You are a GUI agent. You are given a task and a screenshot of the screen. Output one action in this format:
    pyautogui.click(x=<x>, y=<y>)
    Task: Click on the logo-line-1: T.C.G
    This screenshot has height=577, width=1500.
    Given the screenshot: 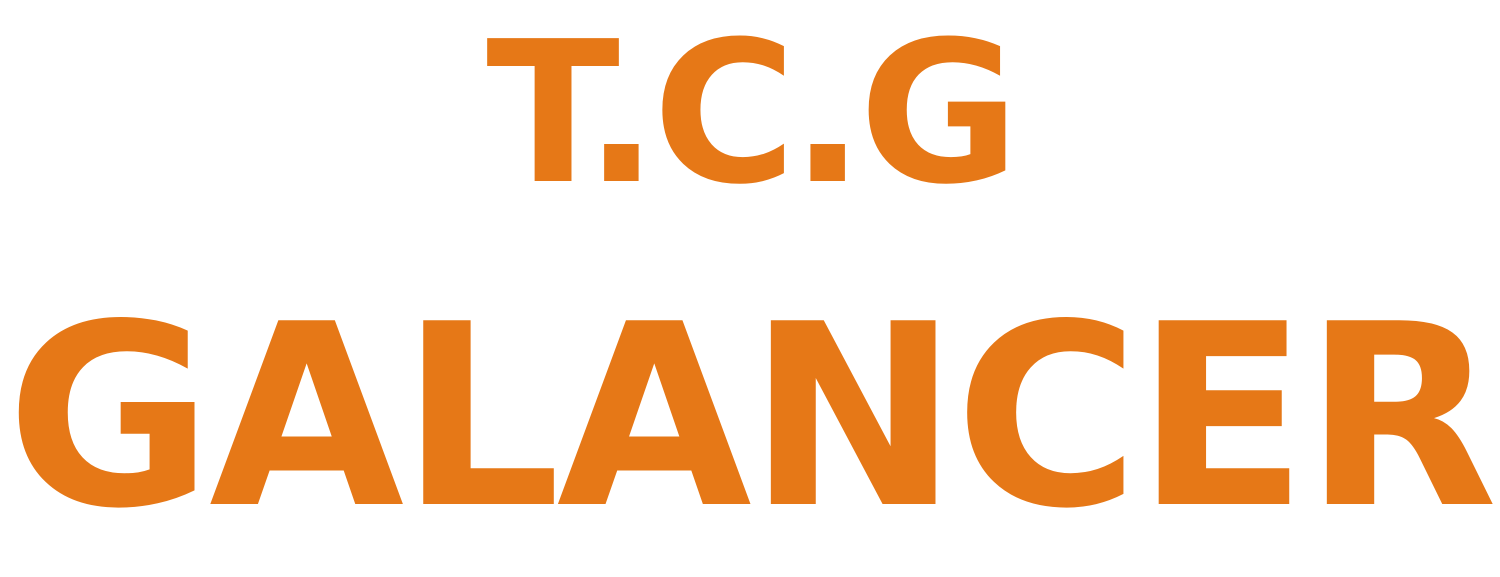 What is the action you would take?
    pyautogui.click(x=753, y=114)
    